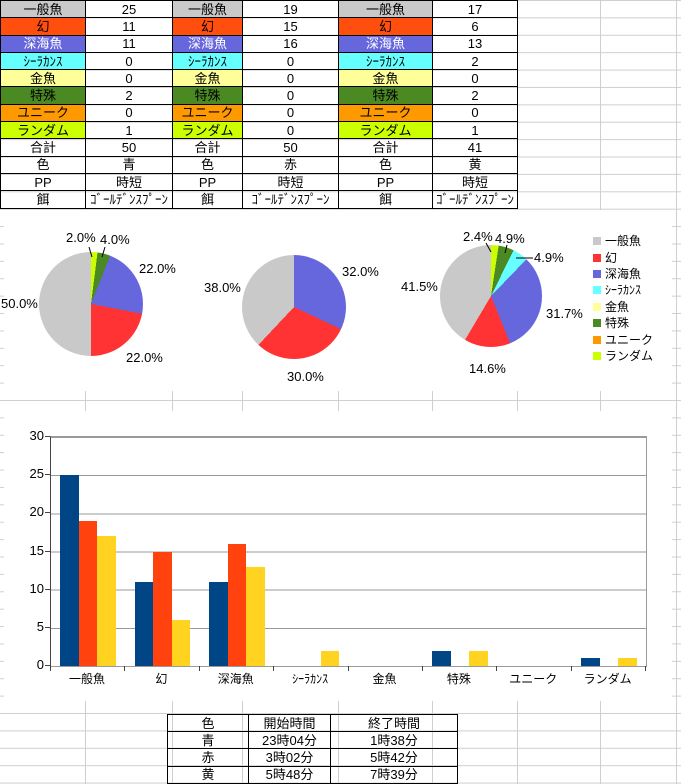  I want to click on x-axis-label: 一般魚, so click(86, 679).